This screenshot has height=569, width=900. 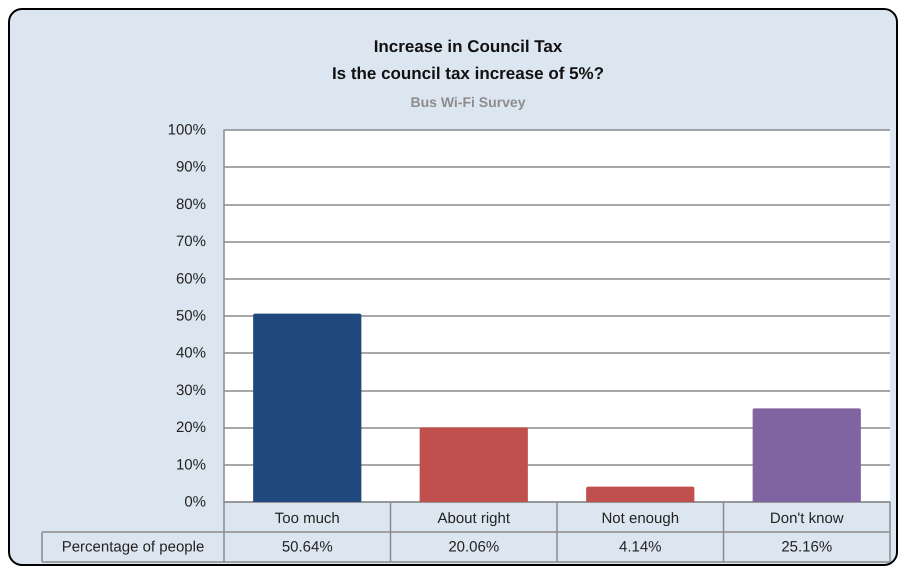 I want to click on data-label: 25.16%, so click(x=806, y=547).